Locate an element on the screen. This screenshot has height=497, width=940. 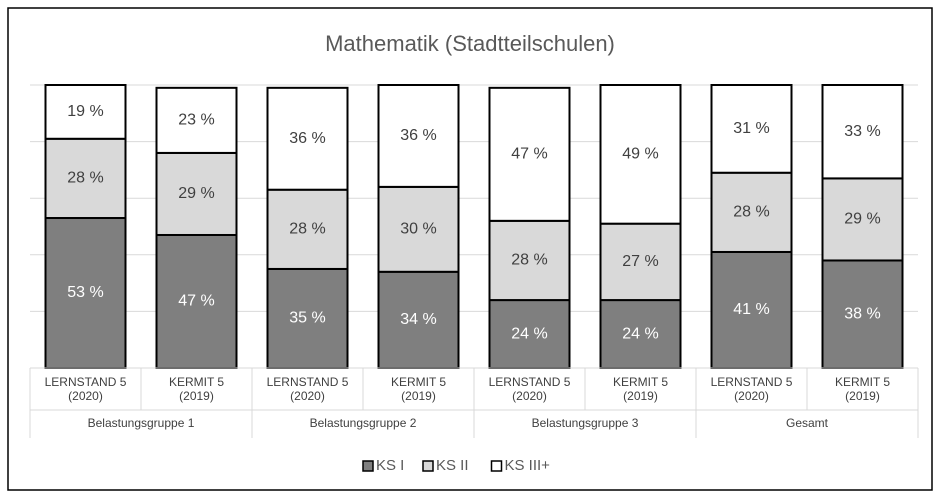
value-label: 23 % is located at coordinates (196, 120).